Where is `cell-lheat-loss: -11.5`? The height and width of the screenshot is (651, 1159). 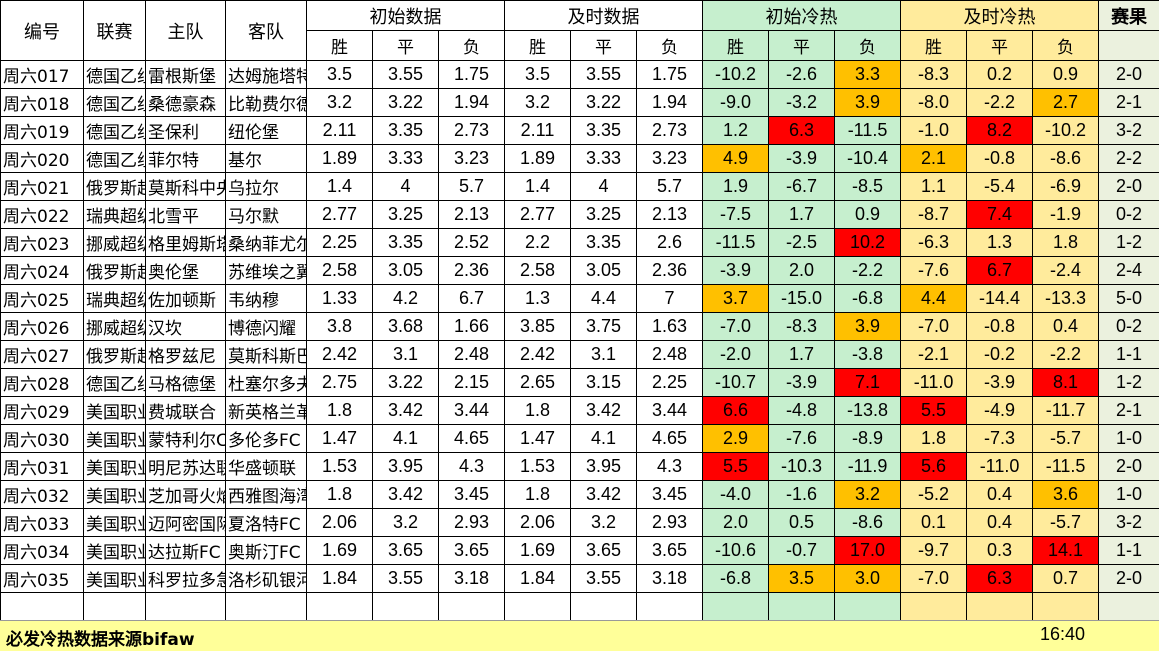
cell-lheat-loss: -11.5 is located at coordinates (1066, 466).